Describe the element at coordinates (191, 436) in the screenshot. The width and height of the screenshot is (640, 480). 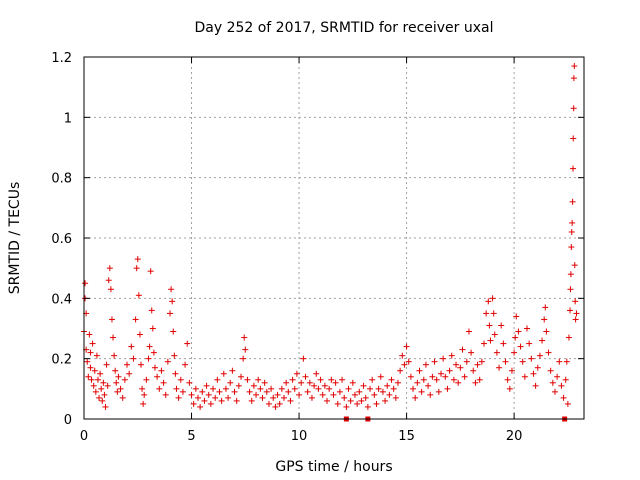
I see `x-tick-label: 5` at that location.